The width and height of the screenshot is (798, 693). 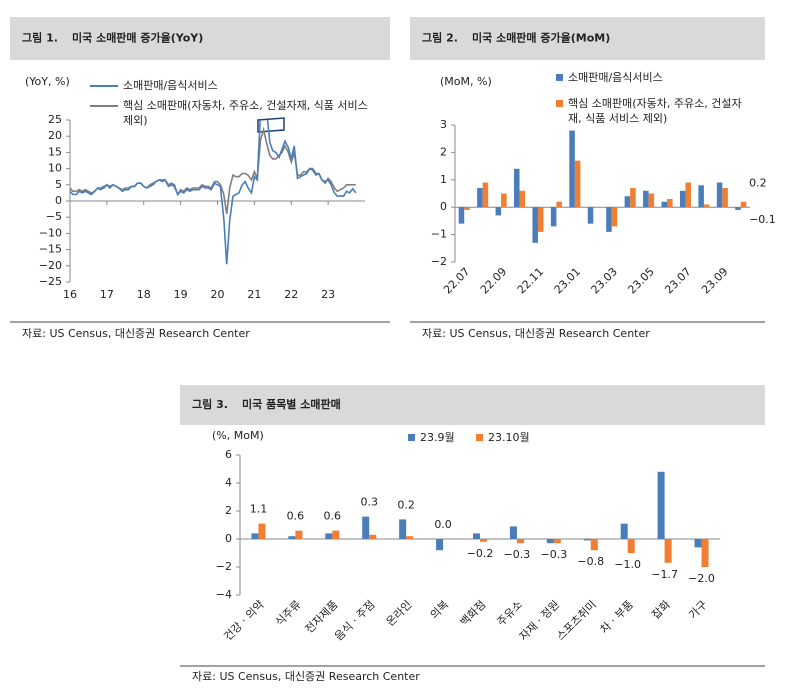 What do you see at coordinates (333, 516) in the screenshot?
I see `value-label: 0.6` at bounding box center [333, 516].